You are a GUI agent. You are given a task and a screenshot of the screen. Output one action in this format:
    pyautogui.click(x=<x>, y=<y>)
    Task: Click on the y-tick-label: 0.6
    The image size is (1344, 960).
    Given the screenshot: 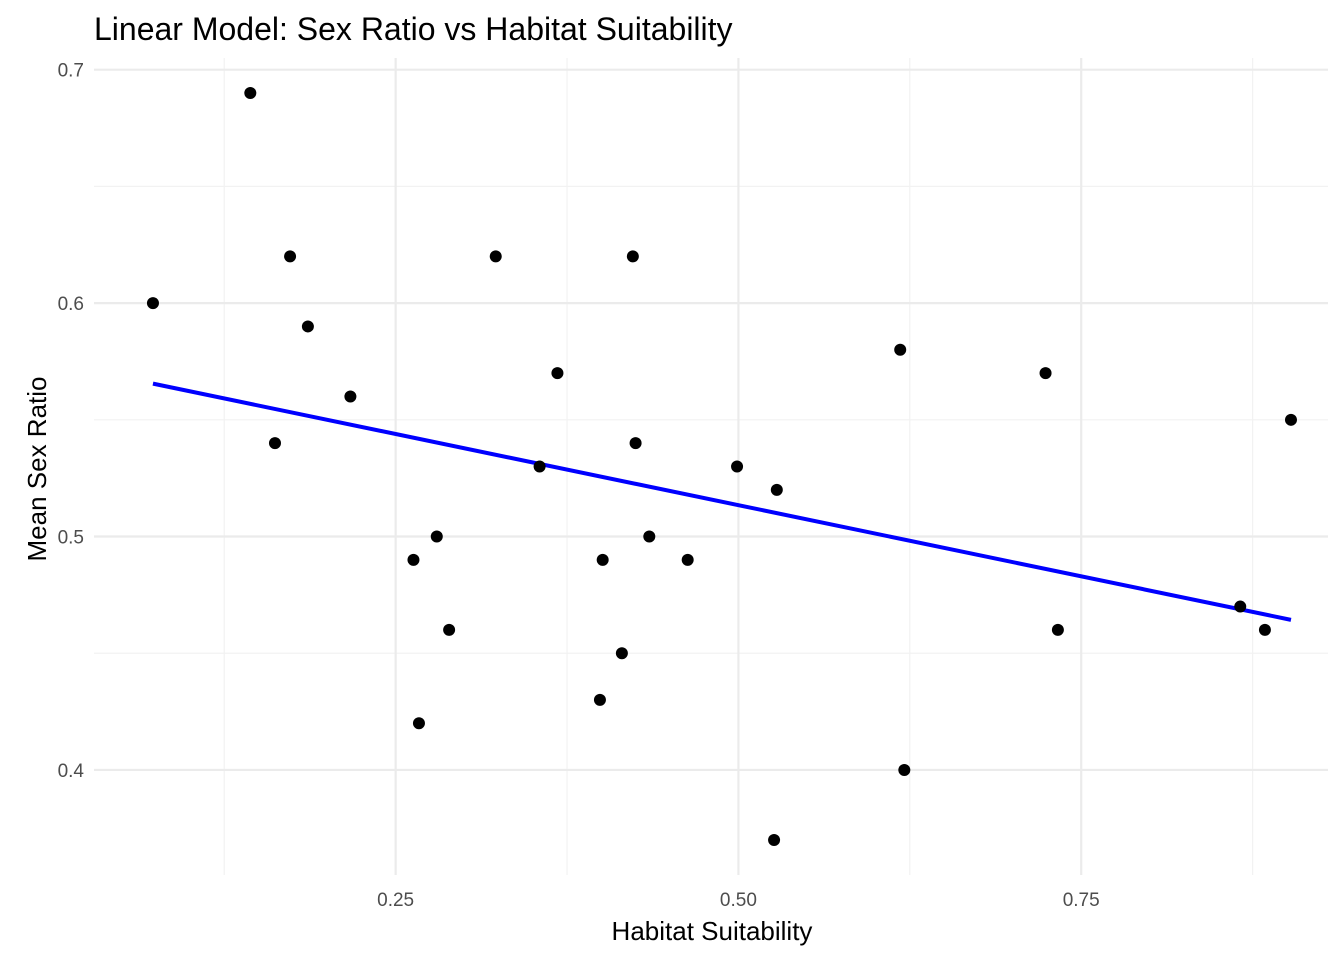 What is the action you would take?
    pyautogui.click(x=71, y=304)
    